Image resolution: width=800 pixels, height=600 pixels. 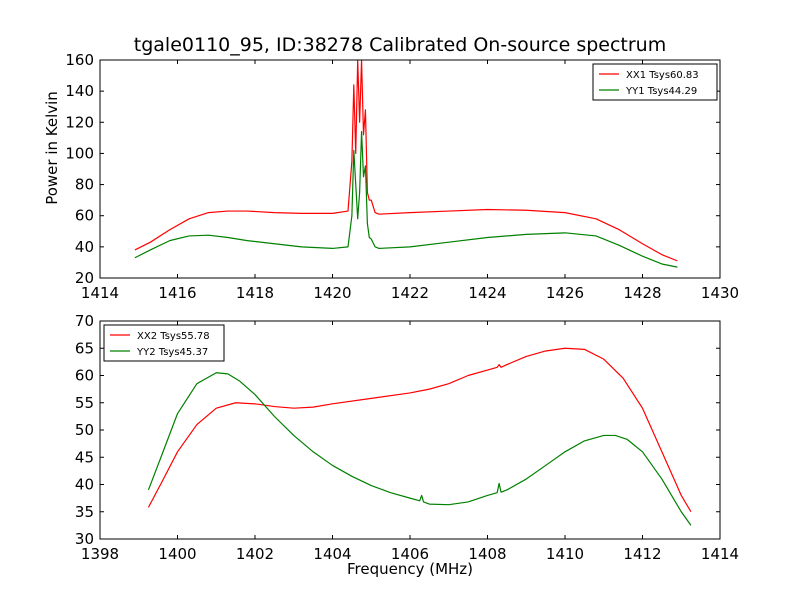 I want to click on x-tick-label: 1428, so click(x=642, y=293).